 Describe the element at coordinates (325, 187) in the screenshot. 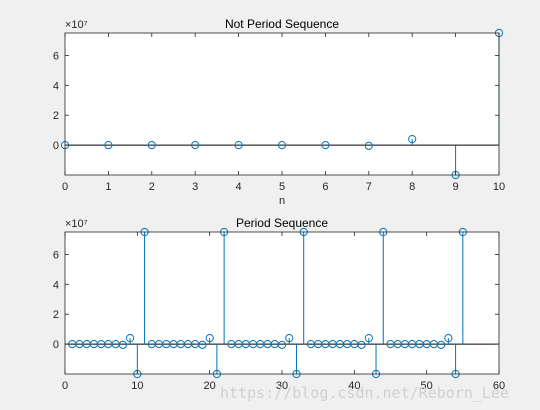

I see `x-tick-label: 6` at that location.